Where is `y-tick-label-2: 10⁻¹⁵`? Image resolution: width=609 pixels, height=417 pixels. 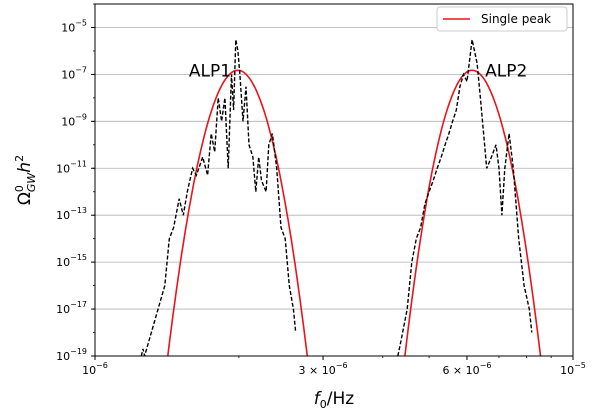 y-tick-label-2: 10⁻¹⁵ is located at coordinates (71, 261).